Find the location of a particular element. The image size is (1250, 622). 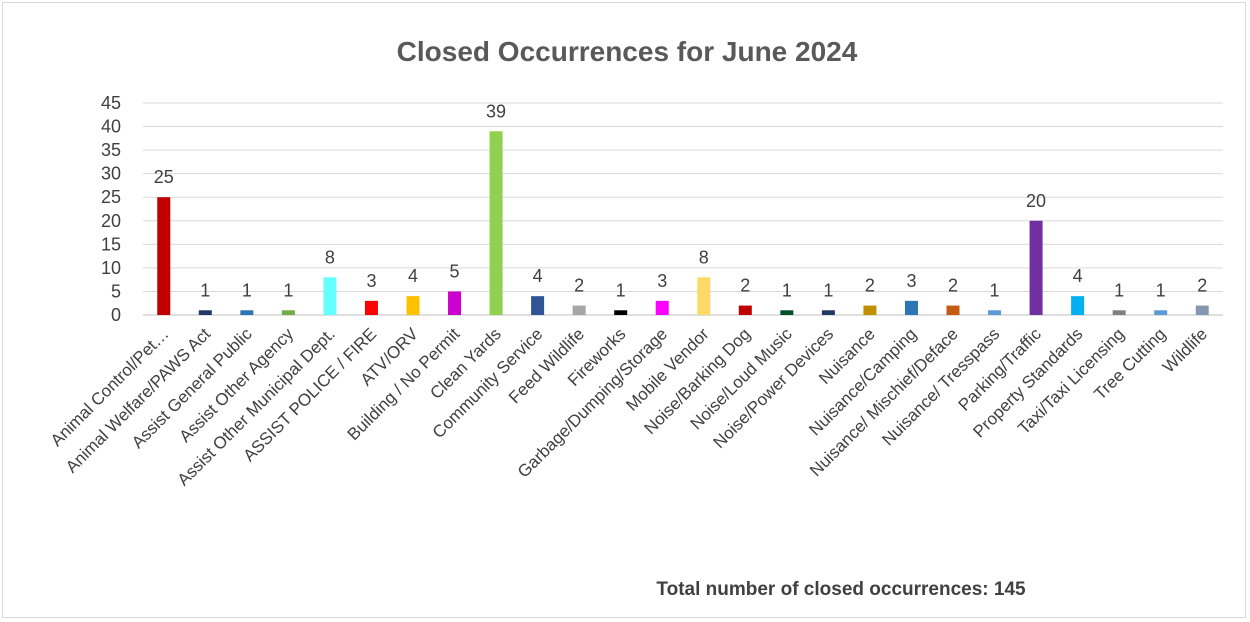

data-label: 39 is located at coordinates (496, 111).